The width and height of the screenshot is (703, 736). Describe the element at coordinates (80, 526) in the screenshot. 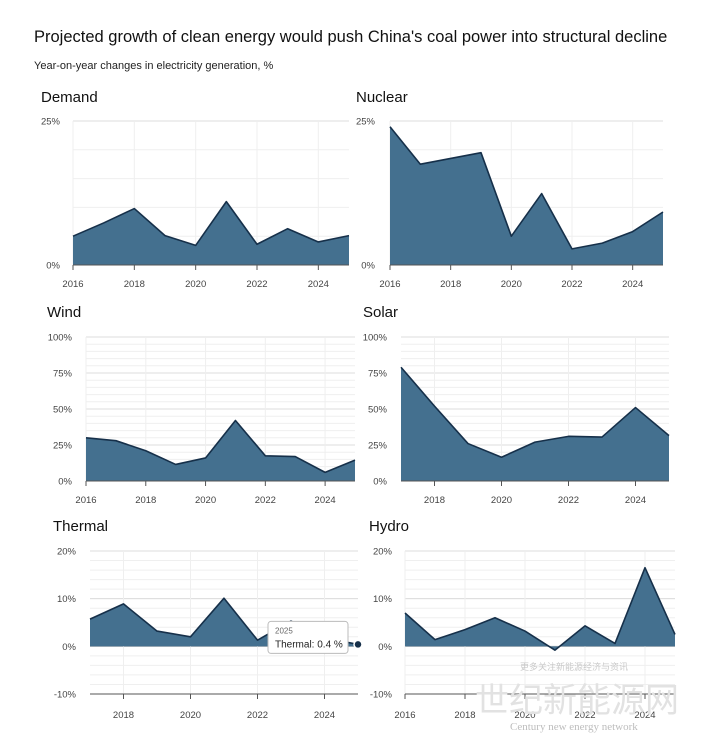

I see `thermal-panel-title: Thermal` at that location.